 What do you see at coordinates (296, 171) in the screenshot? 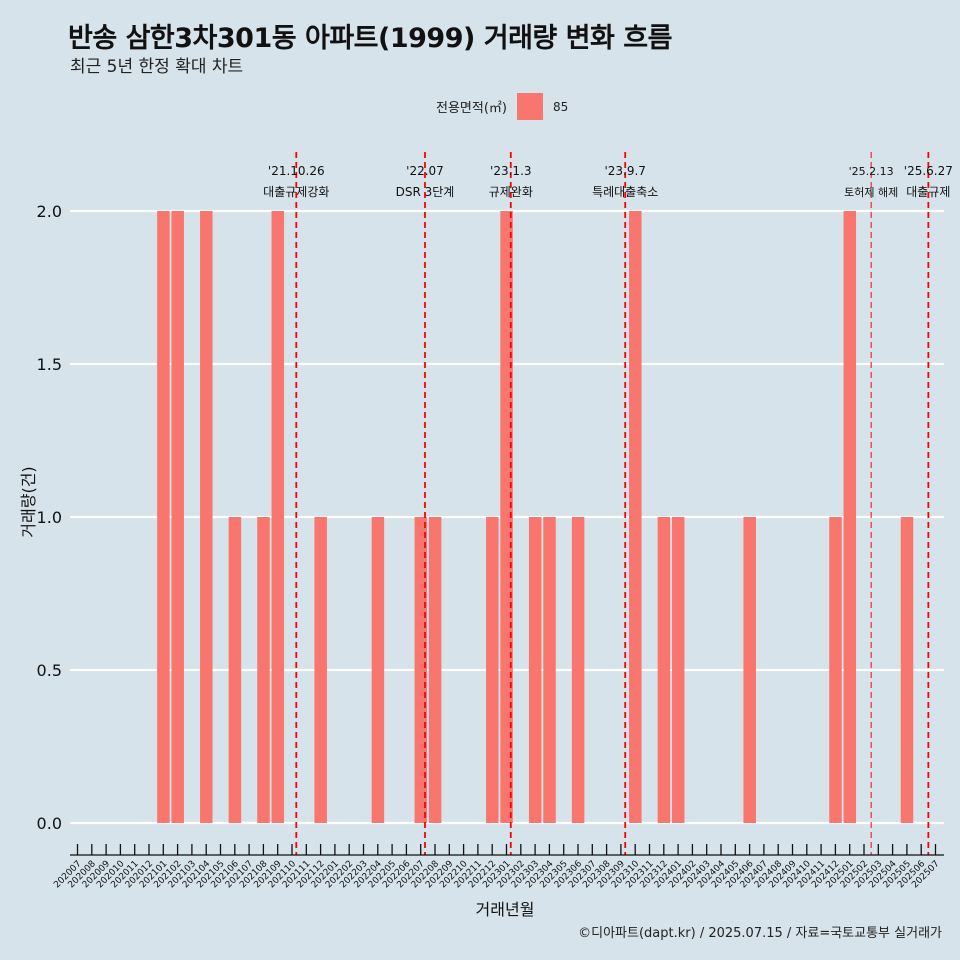
I see `event-date-label: '21.10.26` at bounding box center [296, 171].